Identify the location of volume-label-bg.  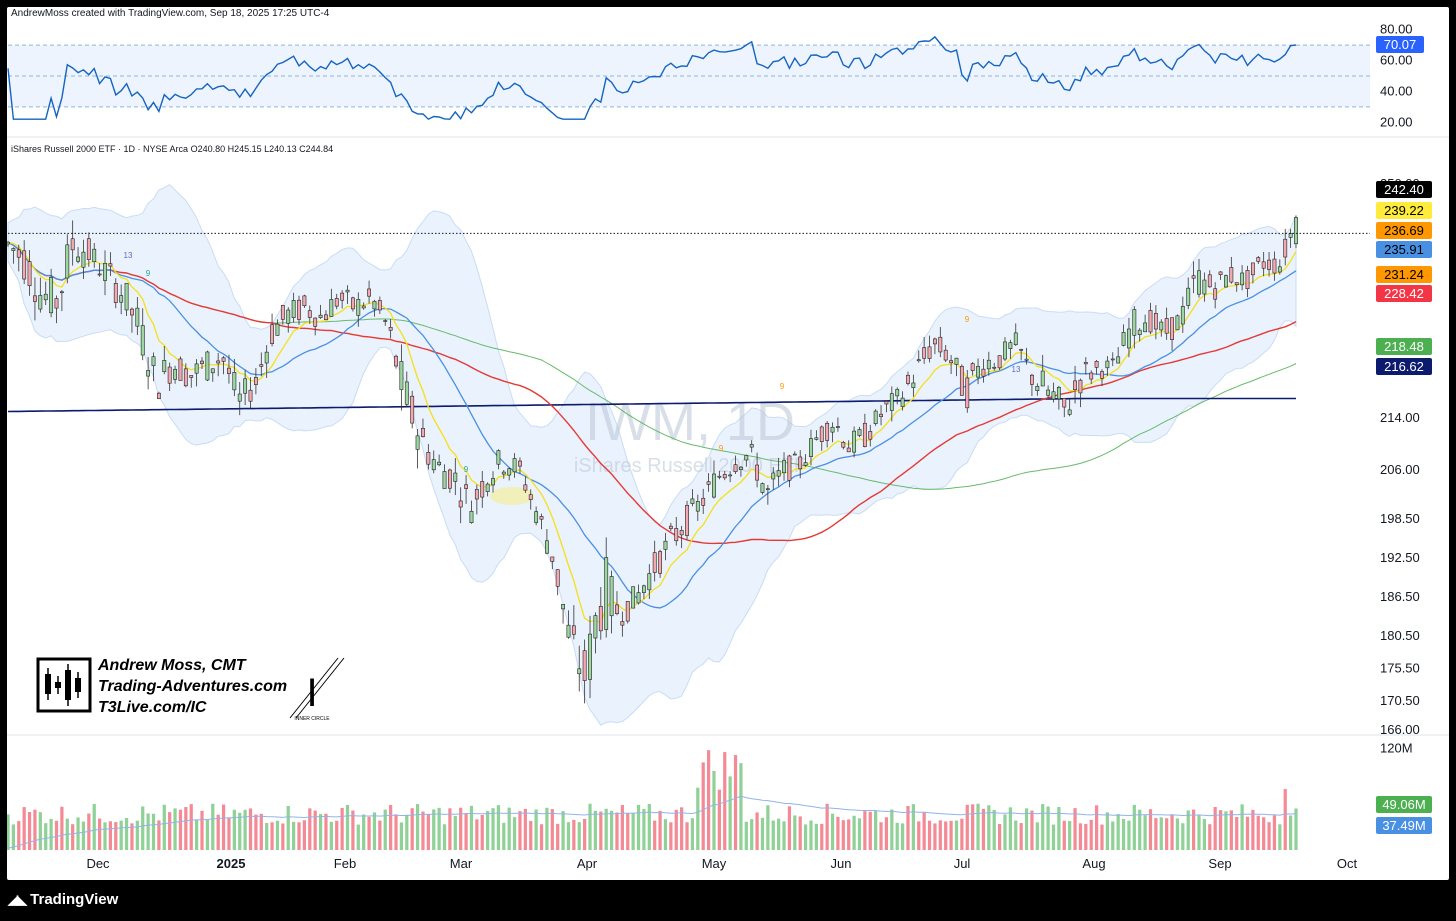
(1404, 825).